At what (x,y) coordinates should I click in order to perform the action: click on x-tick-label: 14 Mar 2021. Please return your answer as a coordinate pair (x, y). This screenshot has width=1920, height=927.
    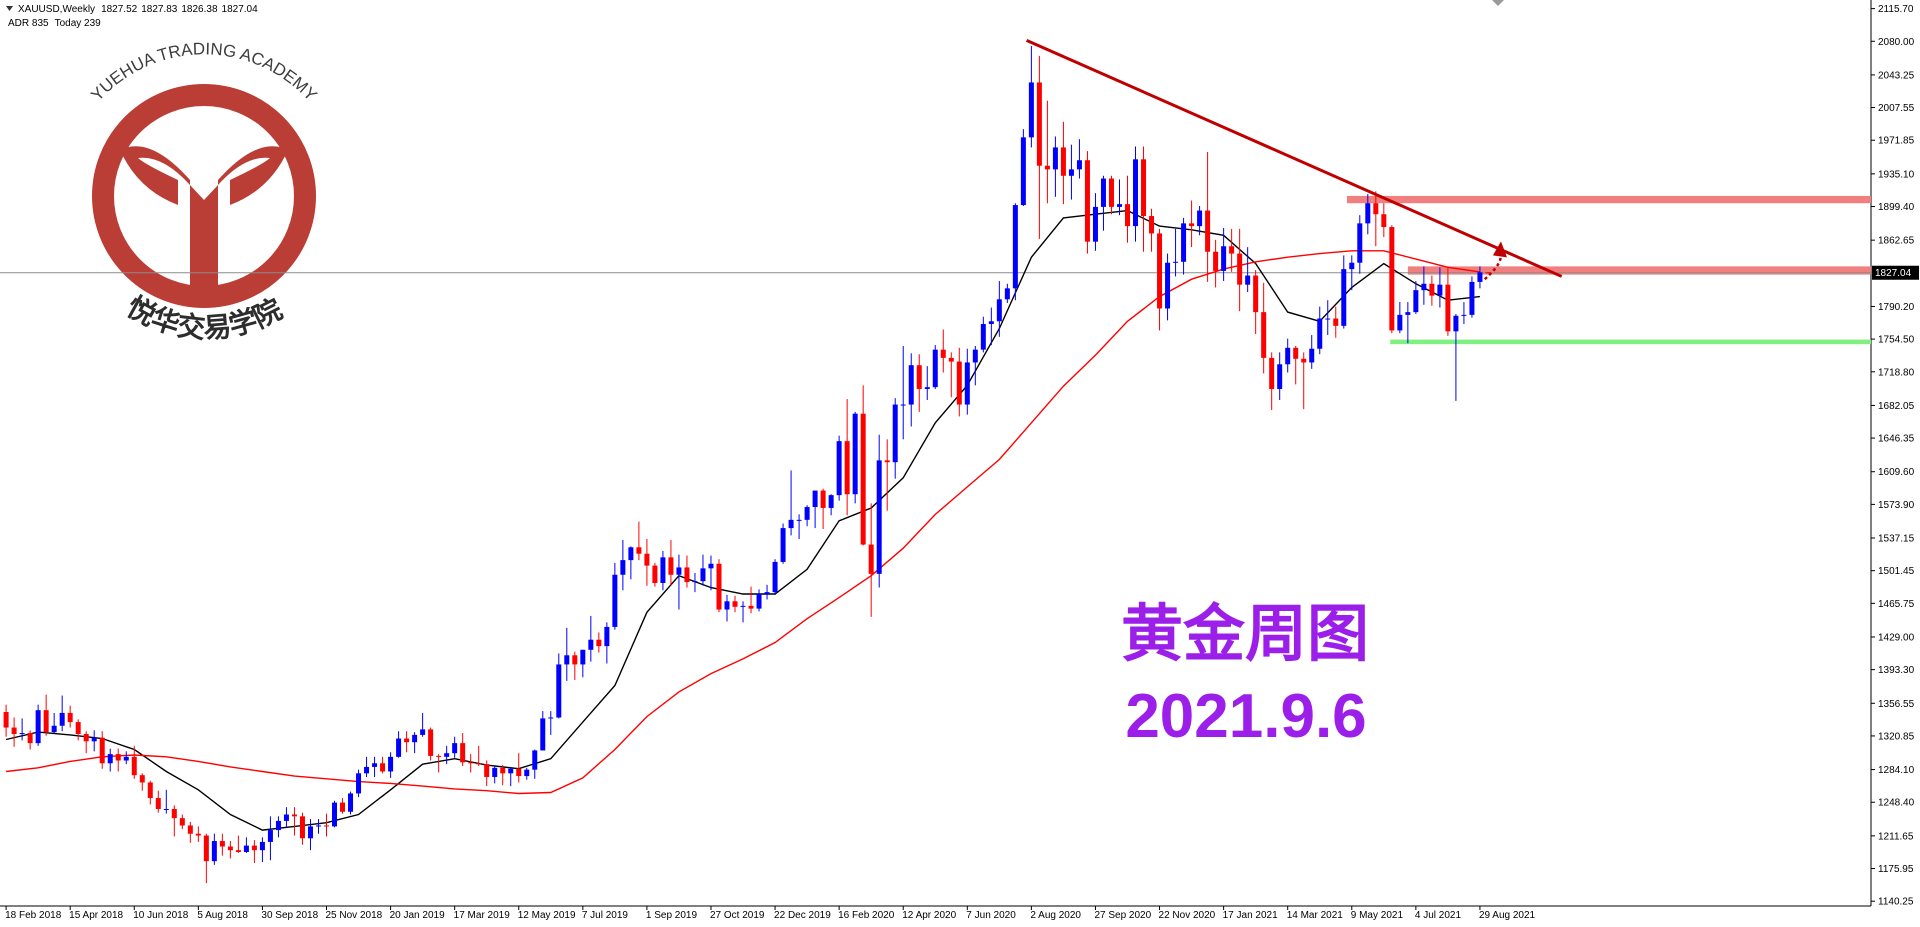
    Looking at the image, I should click on (1315, 915).